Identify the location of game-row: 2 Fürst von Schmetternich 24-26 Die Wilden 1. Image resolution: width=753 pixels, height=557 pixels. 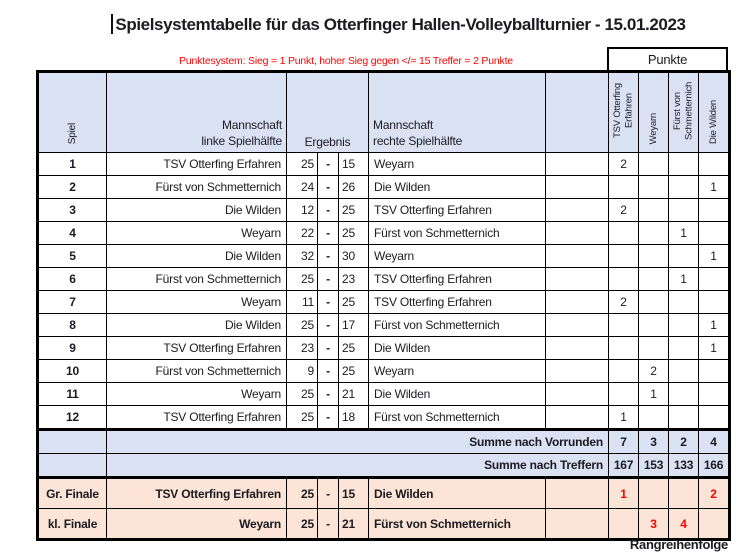
(384, 187).